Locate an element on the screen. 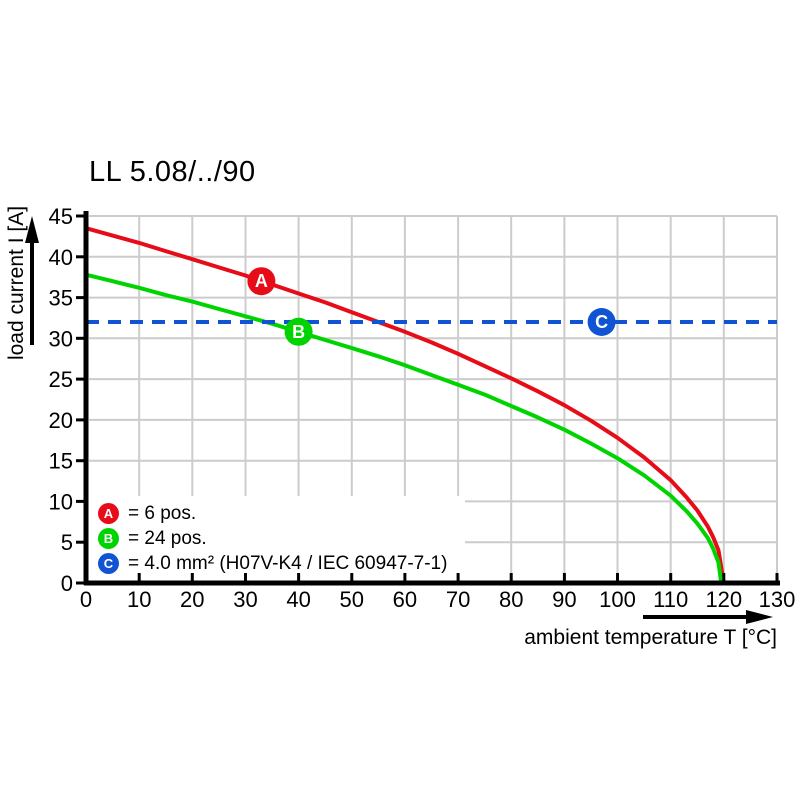  x-tick-label: 40 is located at coordinates (298, 599).